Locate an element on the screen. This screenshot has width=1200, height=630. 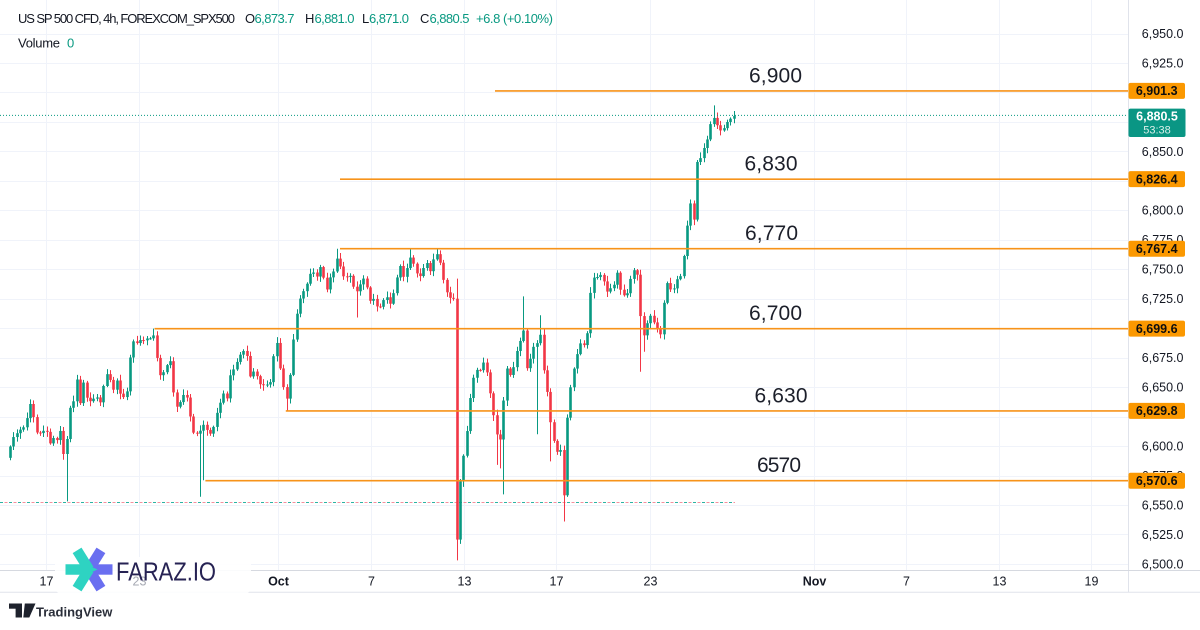
svg-text: 6,925.0 is located at coordinates (1163, 63).